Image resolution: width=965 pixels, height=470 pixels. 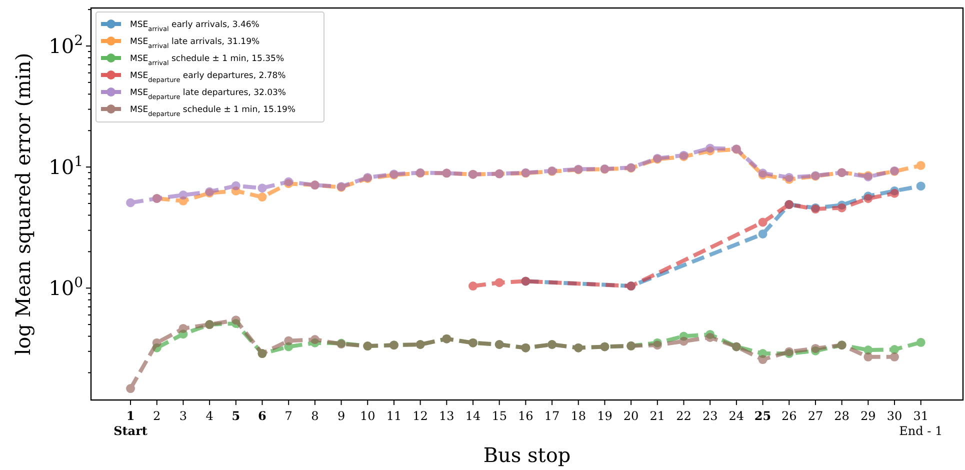 I want to click on x-tick-label: 3, so click(x=183, y=416).